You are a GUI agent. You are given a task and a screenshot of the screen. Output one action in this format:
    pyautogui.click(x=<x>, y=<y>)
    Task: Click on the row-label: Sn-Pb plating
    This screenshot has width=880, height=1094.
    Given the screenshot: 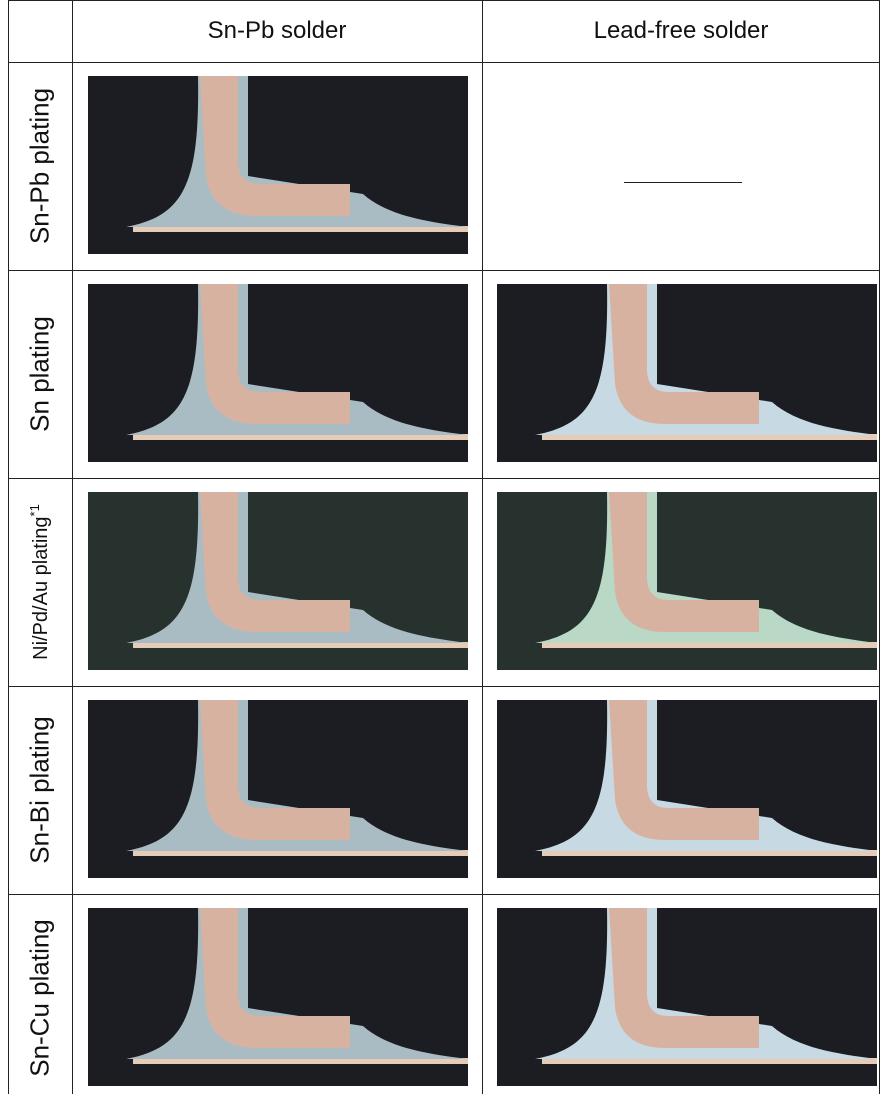 What is the action you would take?
    pyautogui.click(x=40, y=166)
    